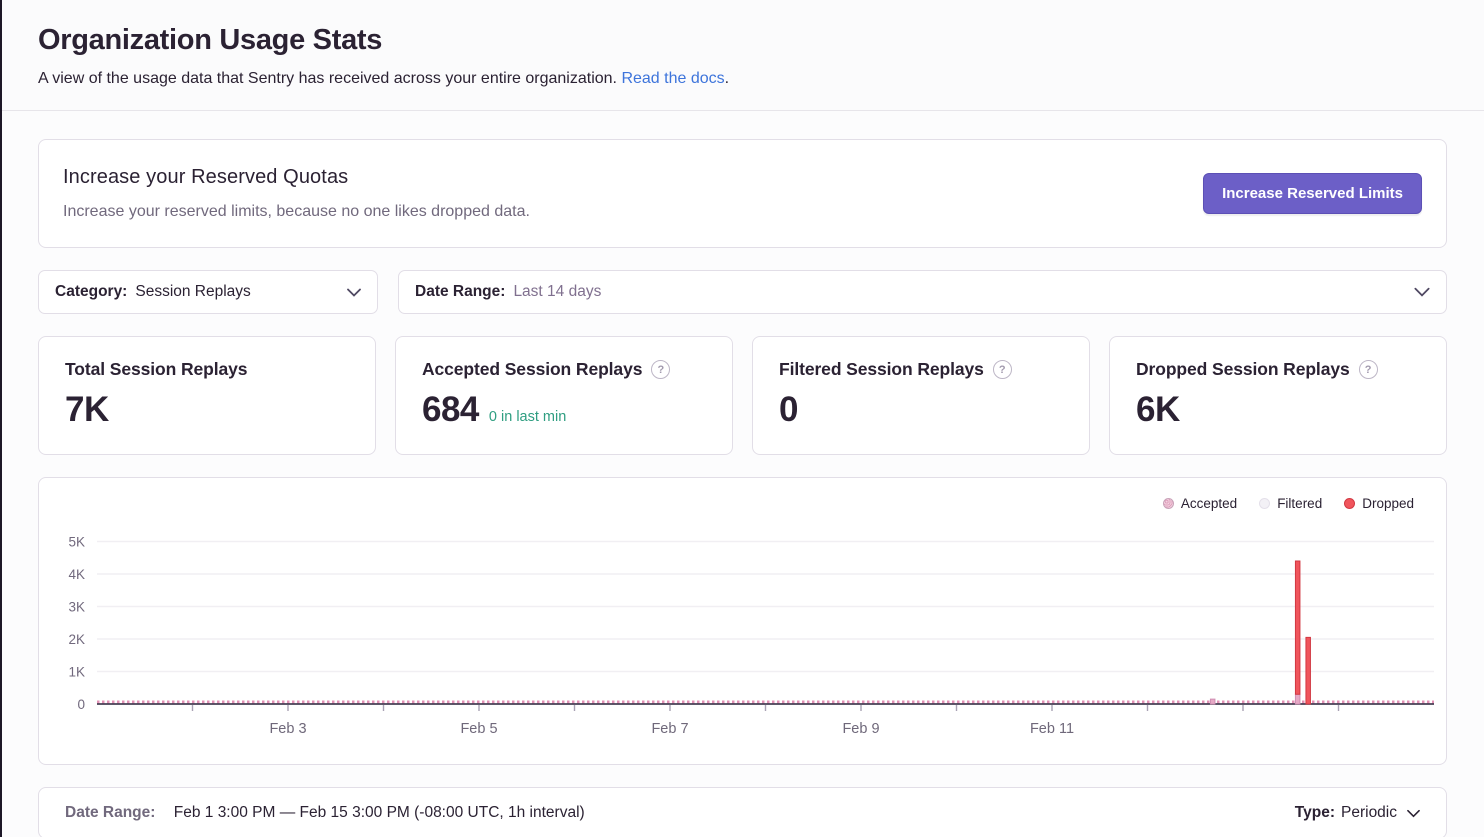 The image size is (1484, 837). Describe the element at coordinates (1314, 812) in the screenshot. I see `type-select-label: Type:` at that location.